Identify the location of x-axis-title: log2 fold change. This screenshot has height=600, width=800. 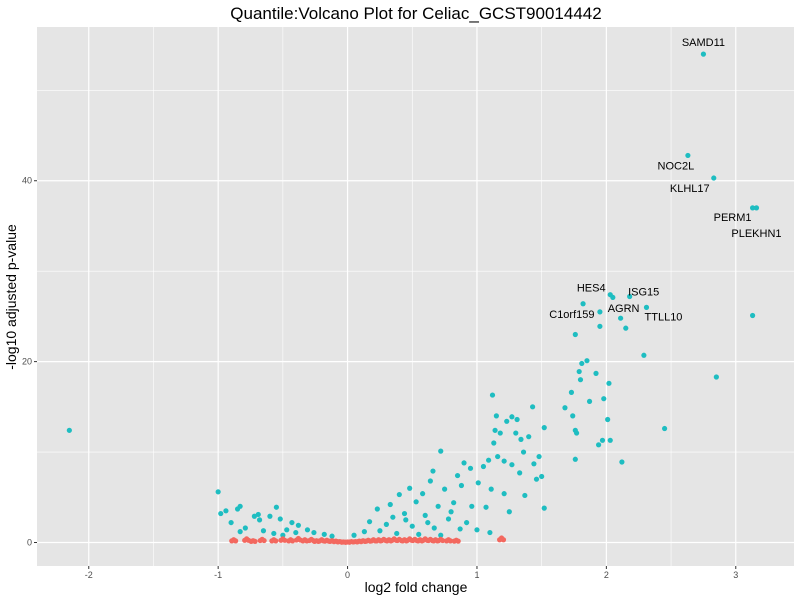
(416, 587).